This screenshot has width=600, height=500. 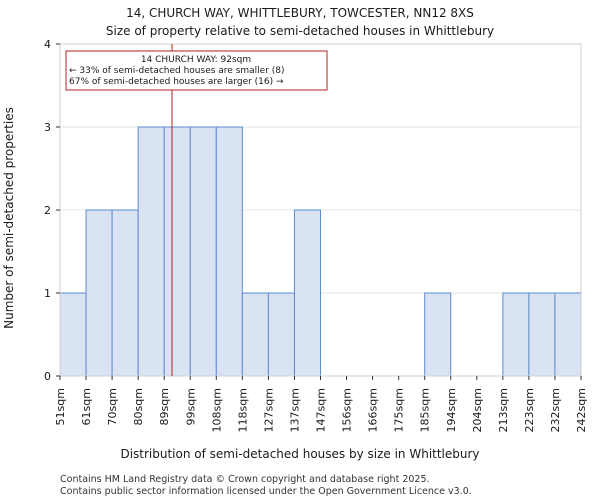 I want to click on x-tick-label: 147sqm, so click(x=321, y=410).